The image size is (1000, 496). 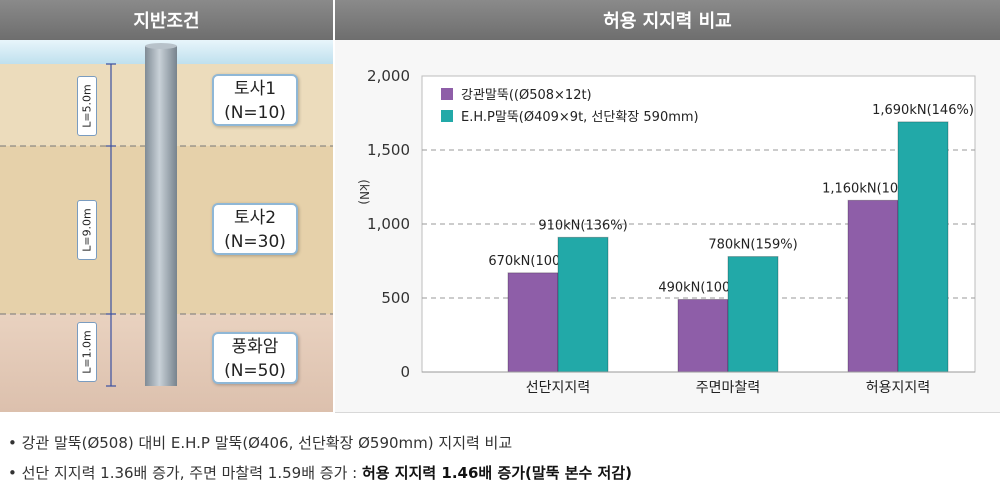 What do you see at coordinates (580, 117) in the screenshot?
I see `legend-label-2: E.H.P말뚝(Ø409×9t, 선단확장 590mm)` at bounding box center [580, 117].